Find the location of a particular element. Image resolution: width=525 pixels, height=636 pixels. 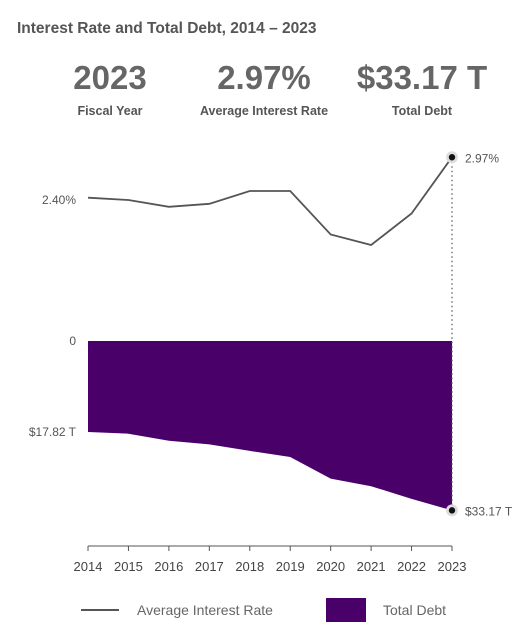

interest-rate-label: Average Interest Rate is located at coordinates (264, 111).